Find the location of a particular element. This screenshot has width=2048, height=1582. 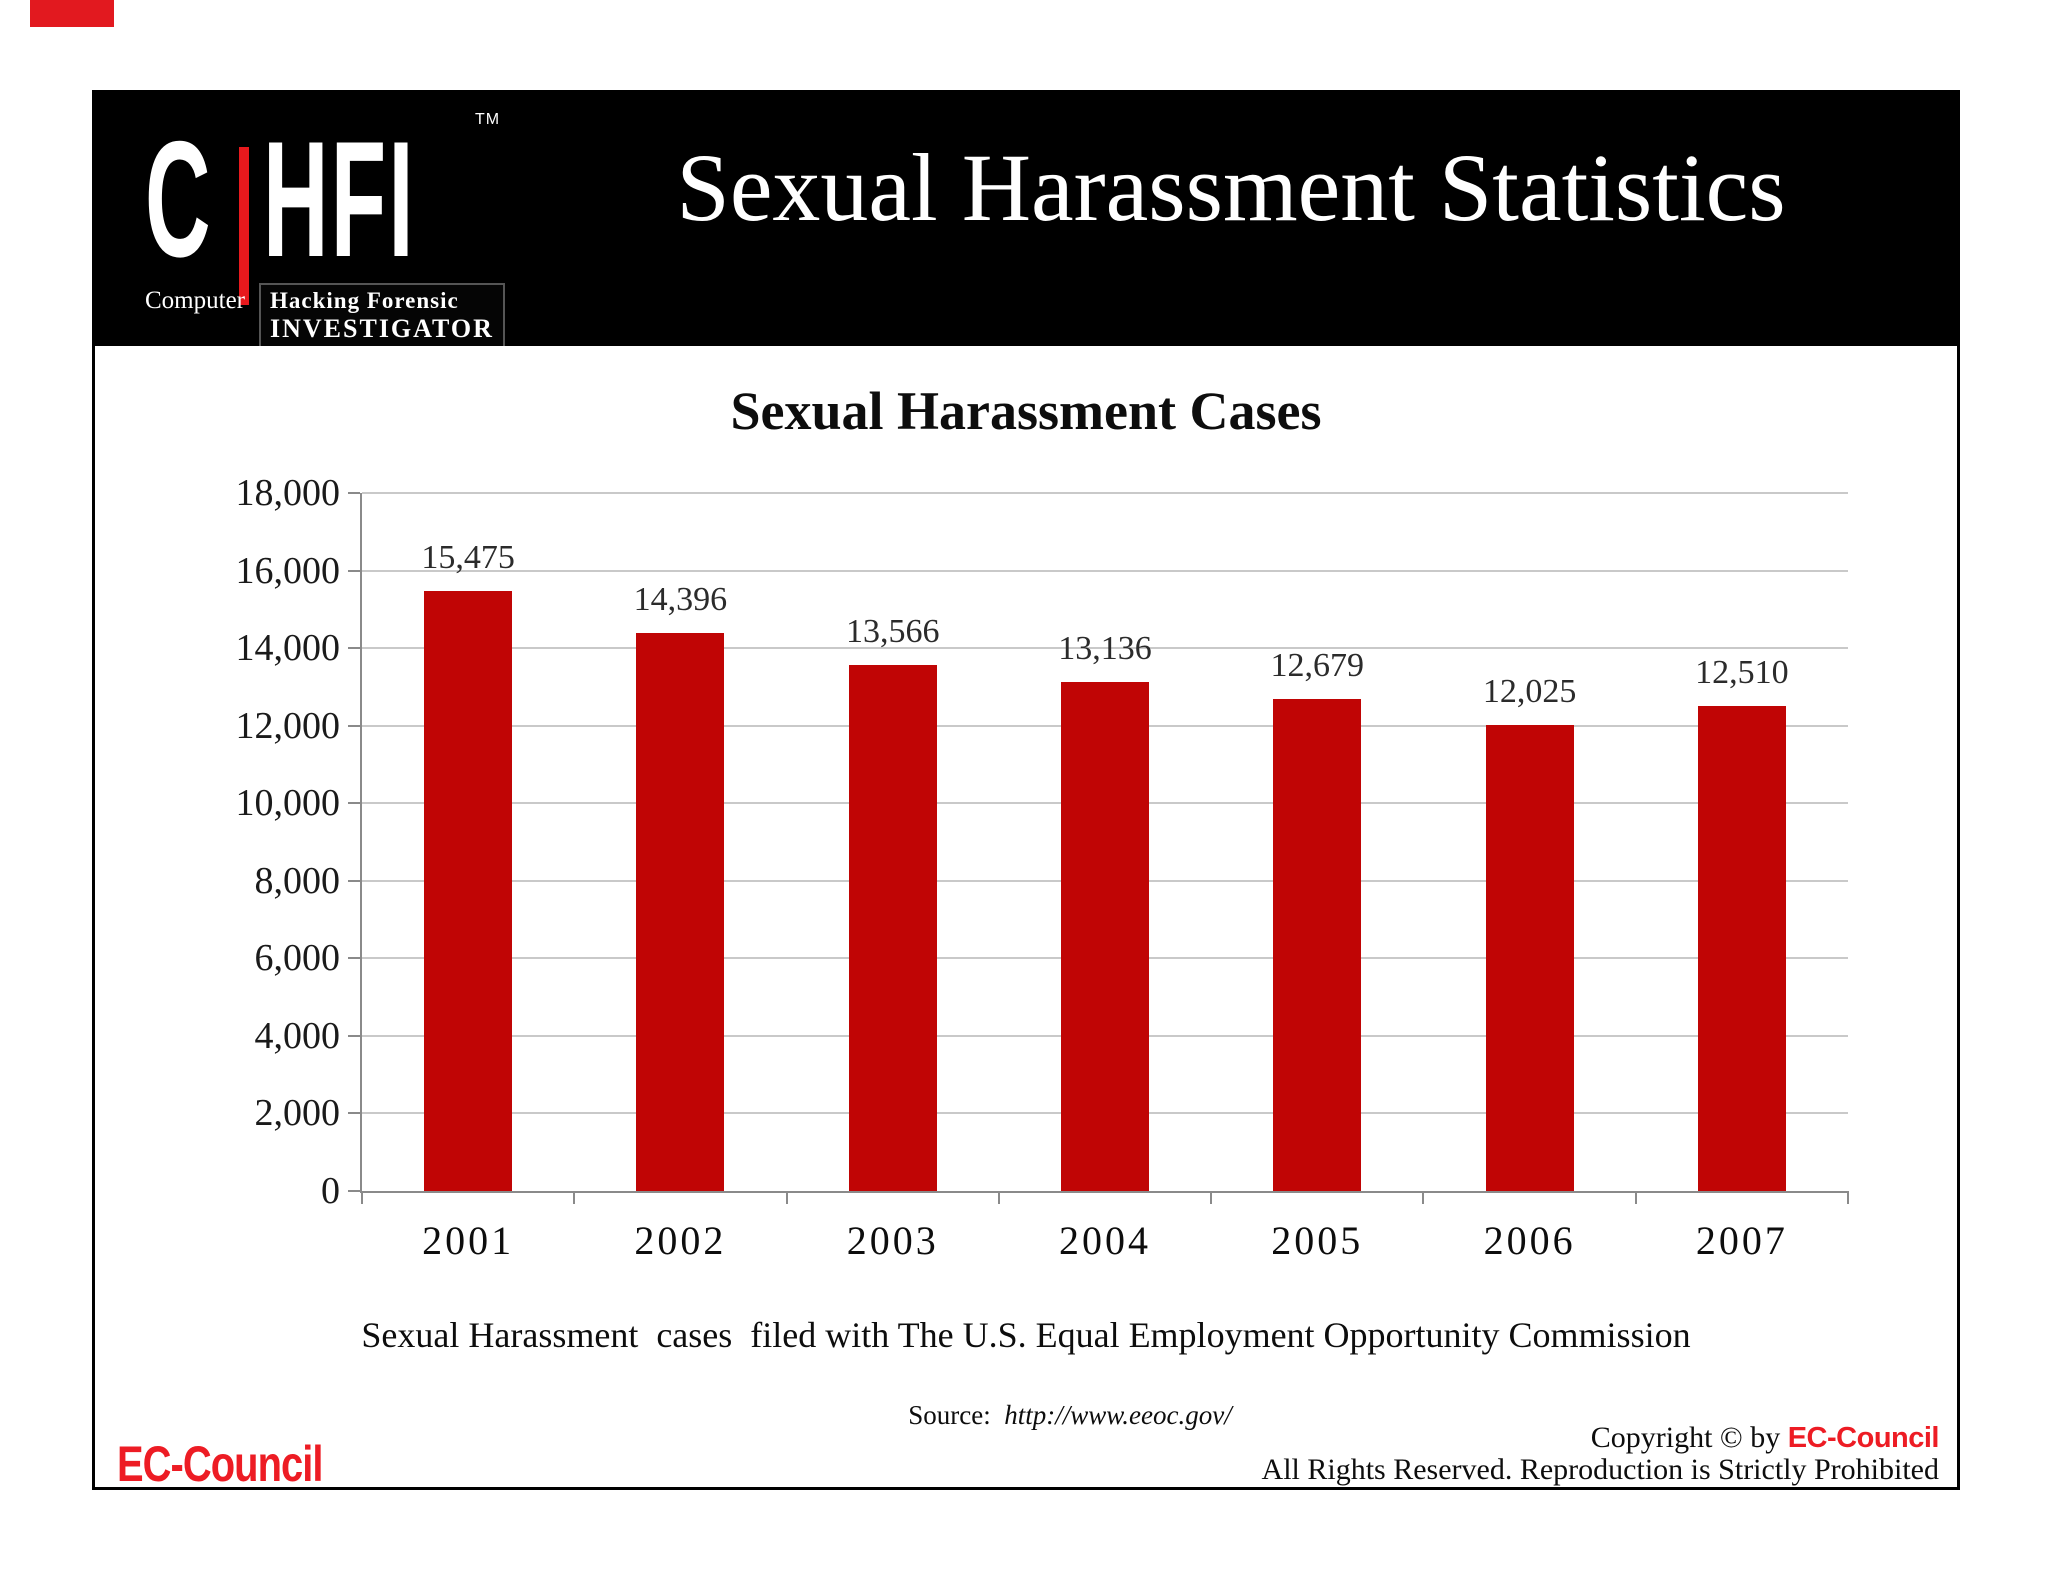

bar-value-label: 13,136 is located at coordinates (1105, 648).